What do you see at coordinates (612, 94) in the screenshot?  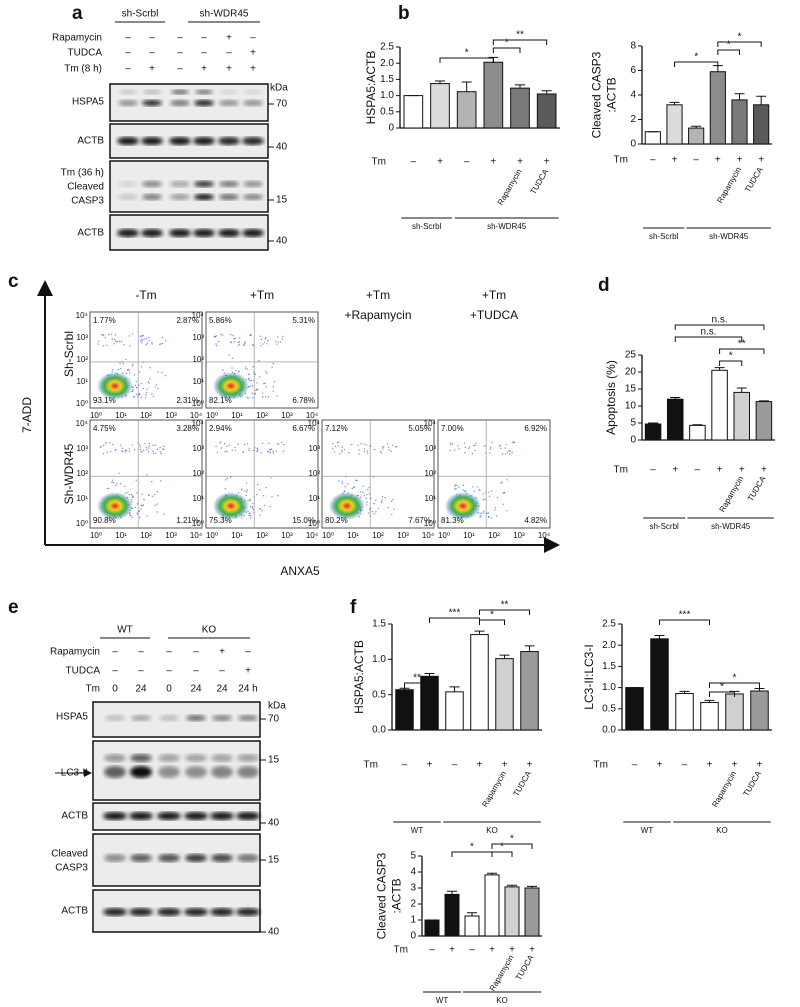 I see `y-axis-title: :ACTB` at bounding box center [612, 94].